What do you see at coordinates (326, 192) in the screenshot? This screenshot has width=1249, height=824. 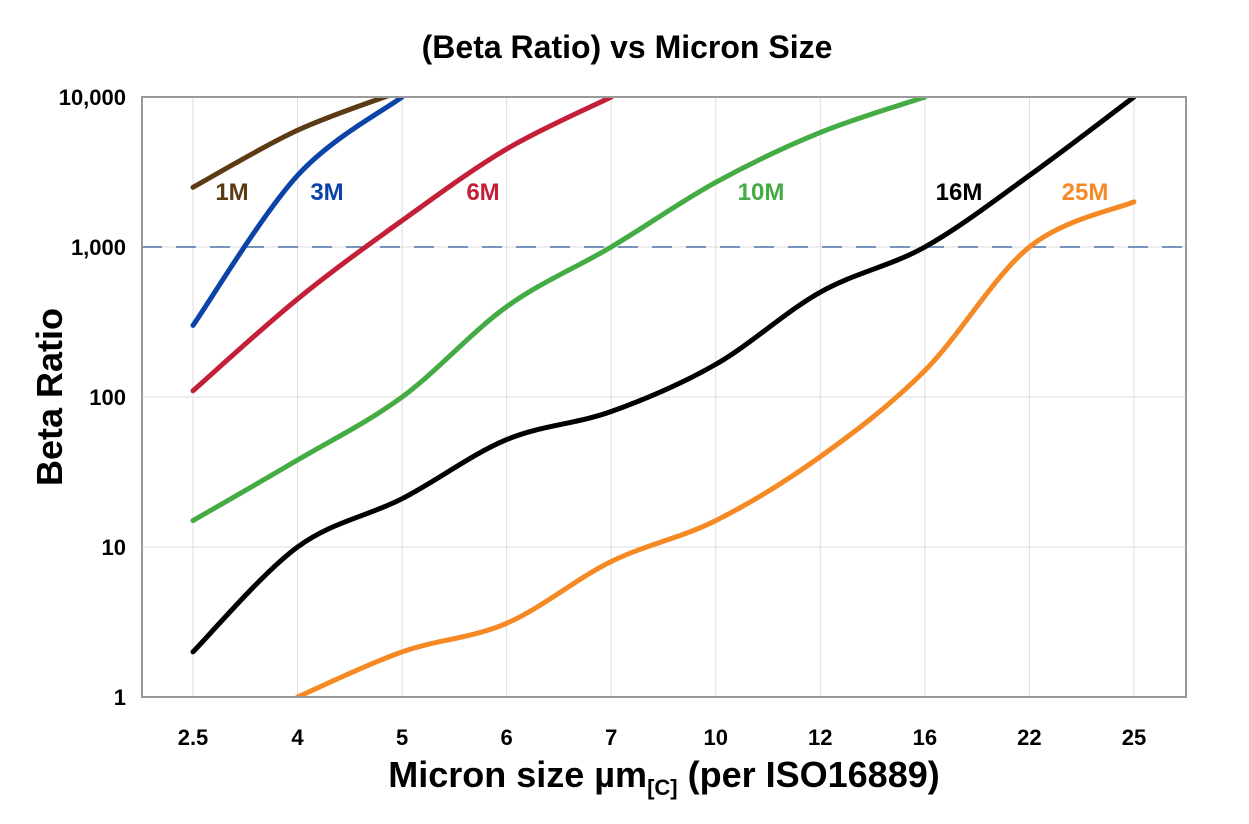 I see `series-label-3M: 3M` at bounding box center [326, 192].